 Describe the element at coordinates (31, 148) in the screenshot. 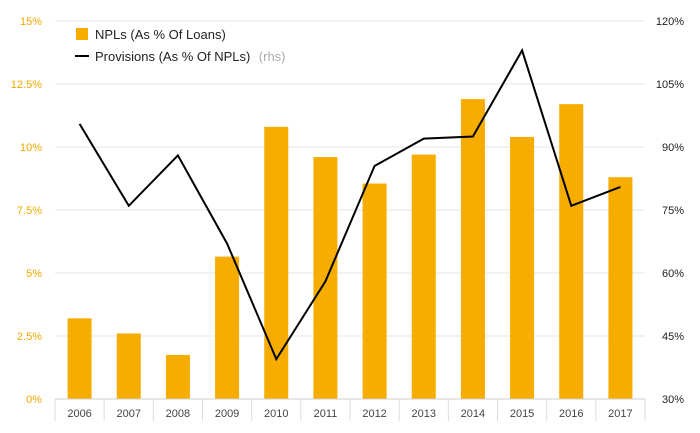

I see `left-tick-label: 10%` at that location.